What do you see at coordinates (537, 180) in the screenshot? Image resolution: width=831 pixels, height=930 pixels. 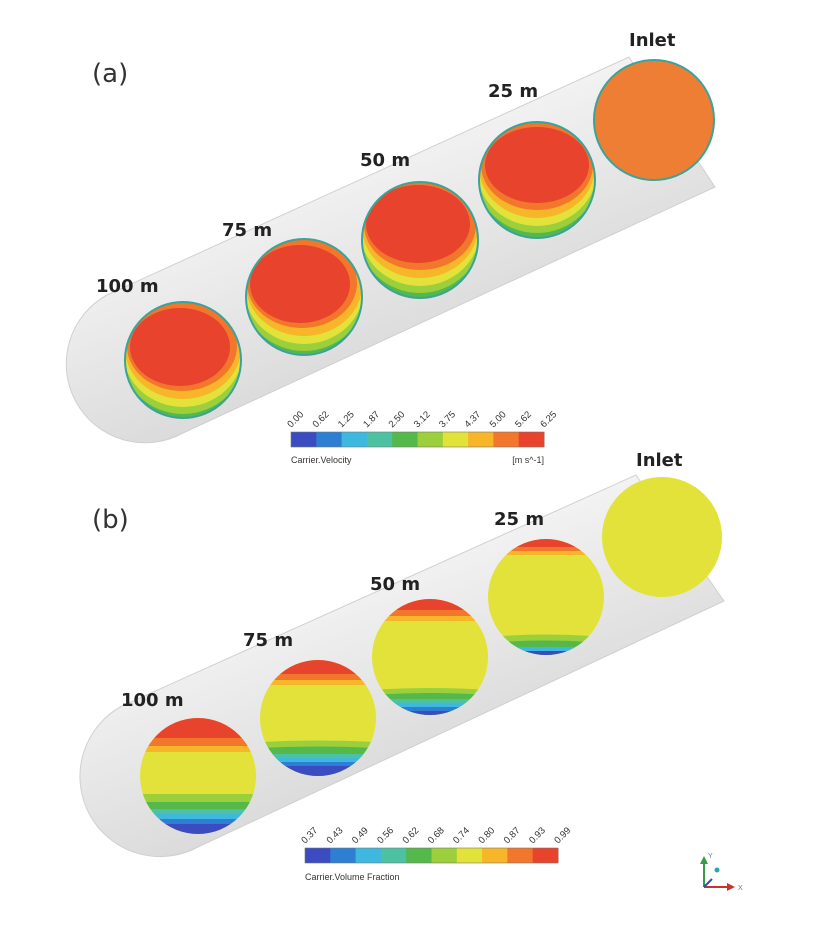 I see `section-a-25m` at bounding box center [537, 180].